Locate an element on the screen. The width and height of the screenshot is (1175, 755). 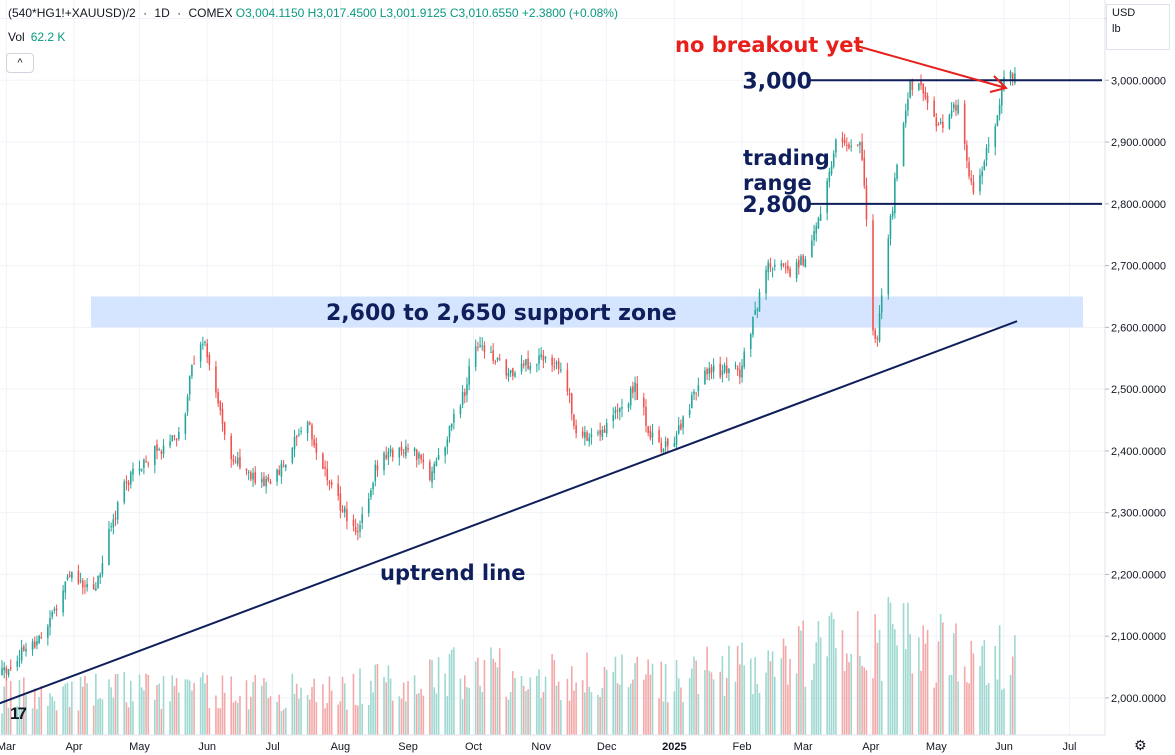
y-tick-label: 2,200.0000 is located at coordinates (1138, 575).